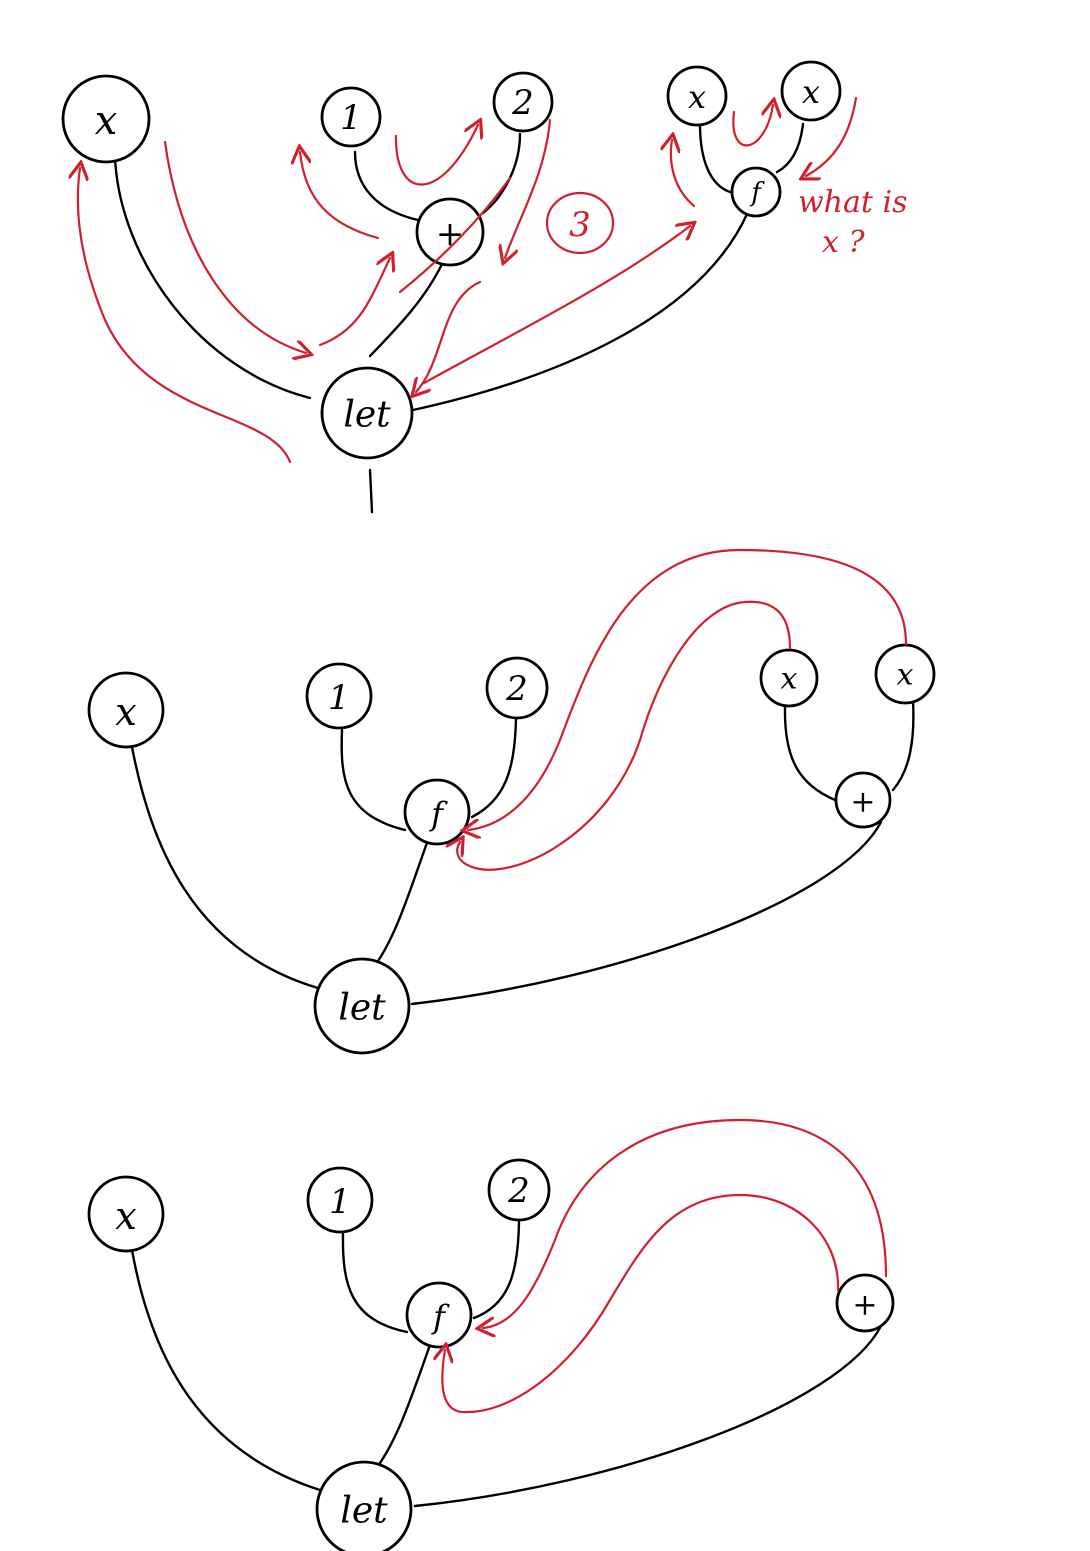  I want to click on arrow-let-to-f, so click(556, 305).